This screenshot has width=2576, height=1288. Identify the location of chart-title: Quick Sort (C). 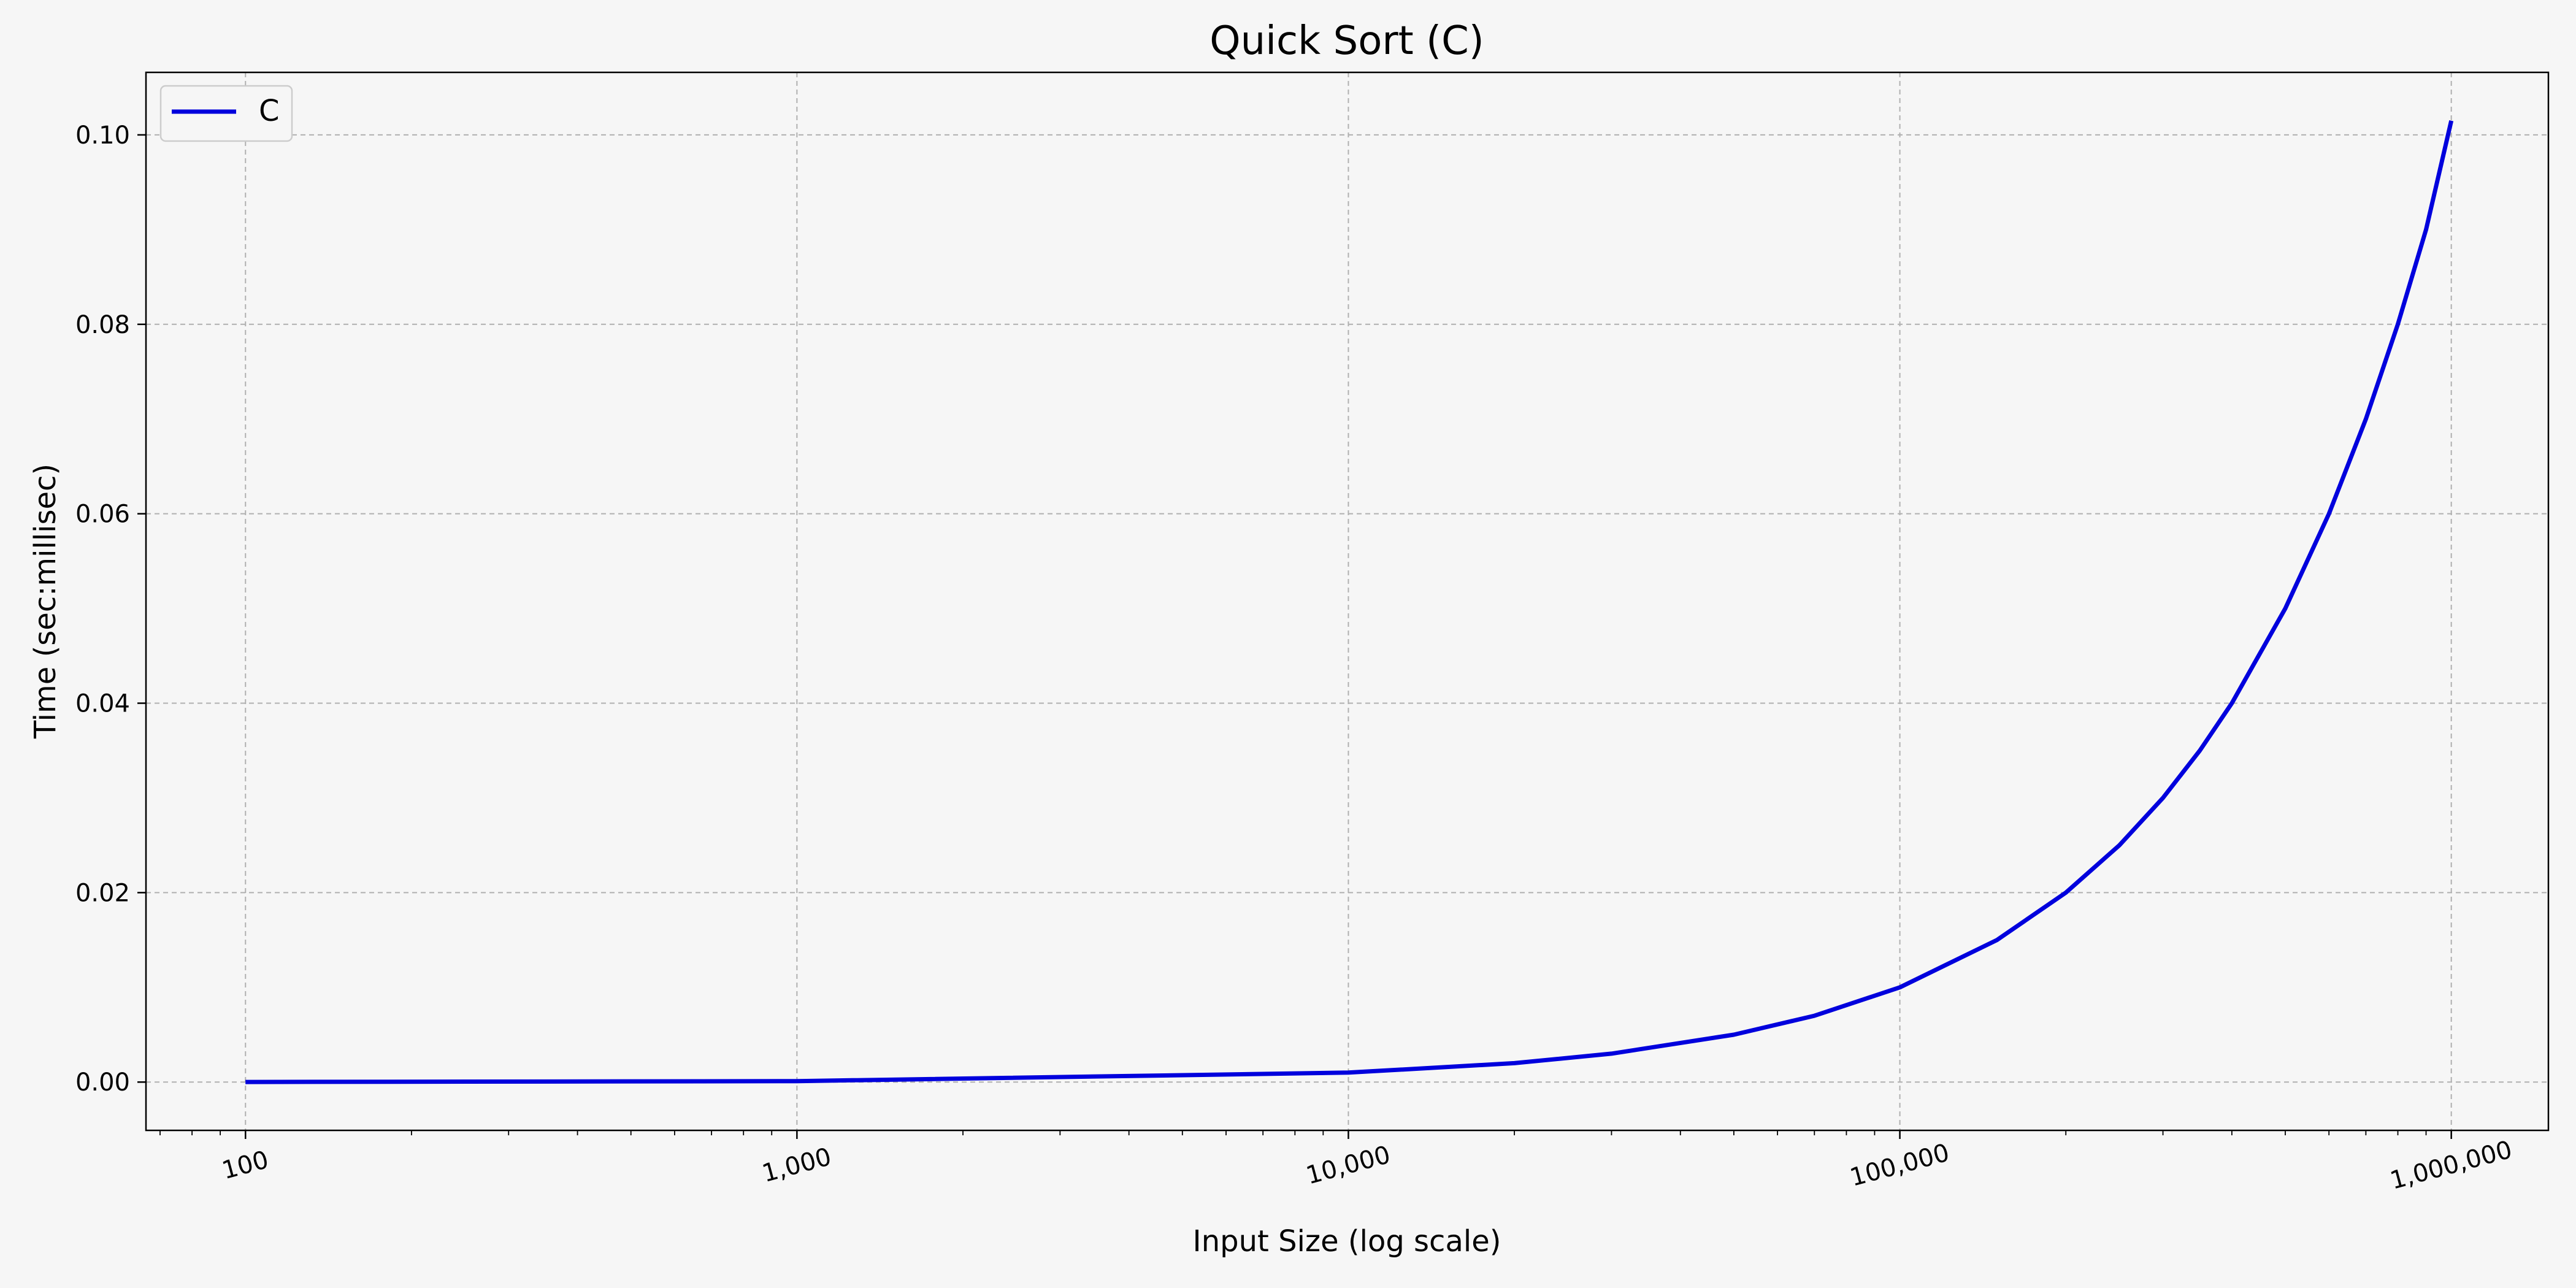
(1346, 41).